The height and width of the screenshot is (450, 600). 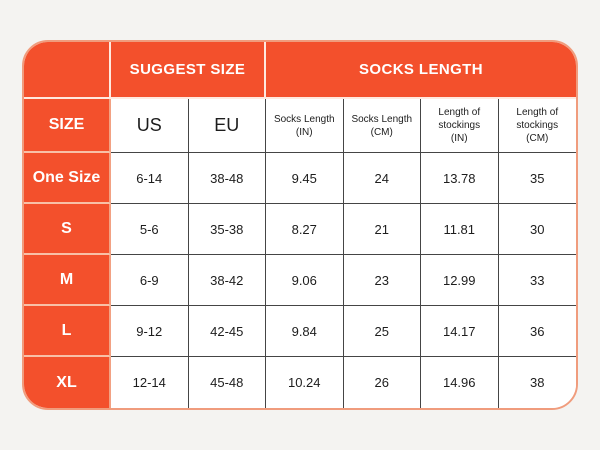 I want to click on corner-cell, so click(x=67, y=70).